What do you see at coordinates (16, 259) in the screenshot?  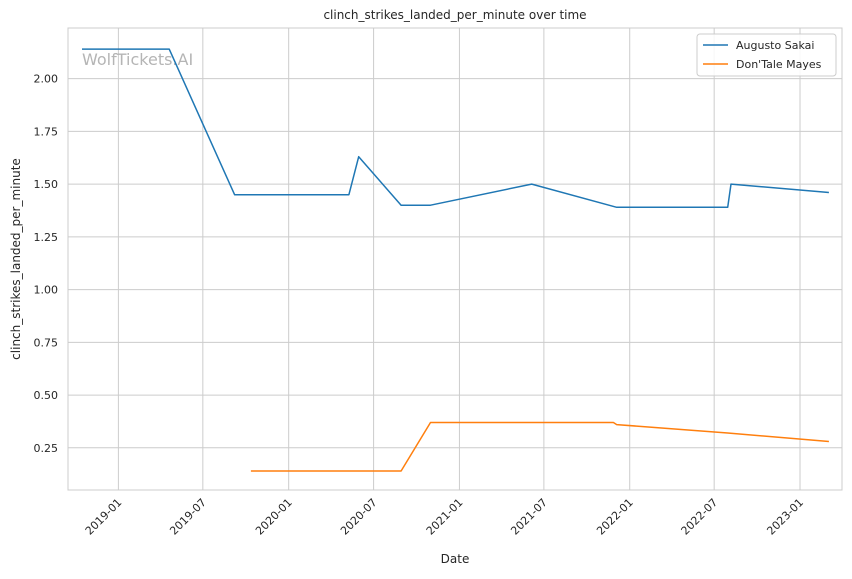 I see `y-axis-label: clinch_strikes_landed_per_minute` at bounding box center [16, 259].